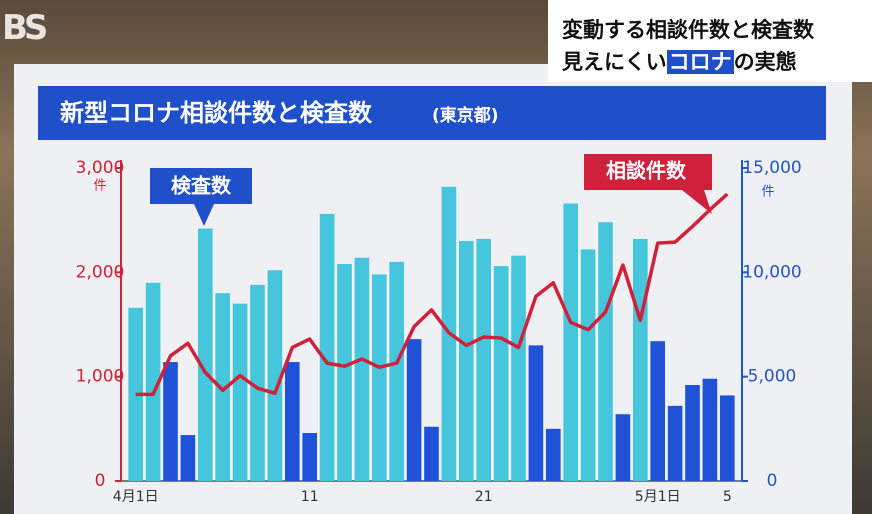  I want to click on chart-title: 新型コロナ相談件数と検査数, so click(216, 113).